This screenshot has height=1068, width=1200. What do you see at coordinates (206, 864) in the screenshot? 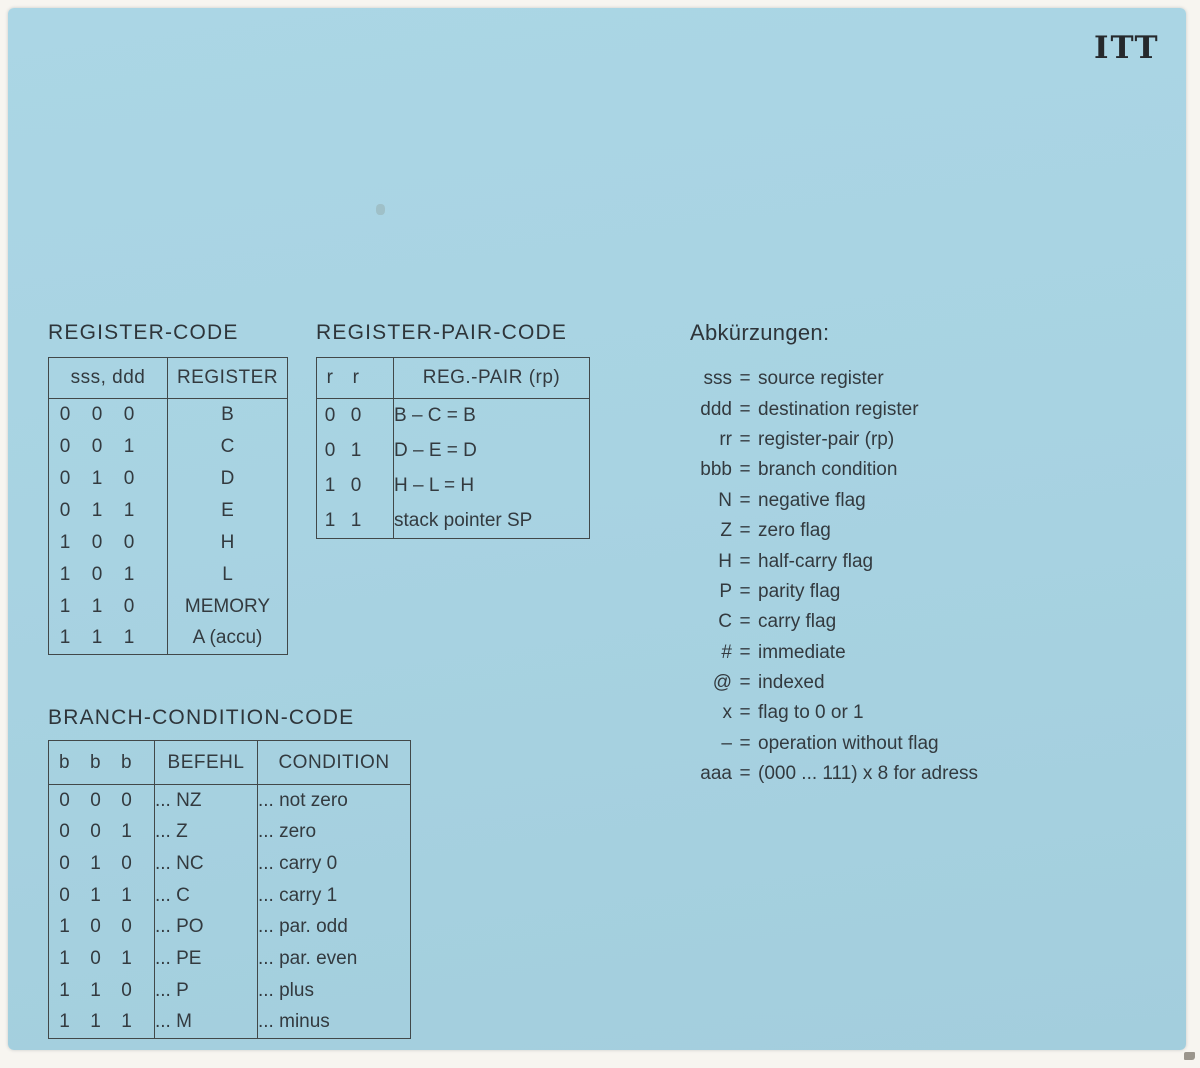
I see `befehl-cell: ... NC` at bounding box center [206, 864].